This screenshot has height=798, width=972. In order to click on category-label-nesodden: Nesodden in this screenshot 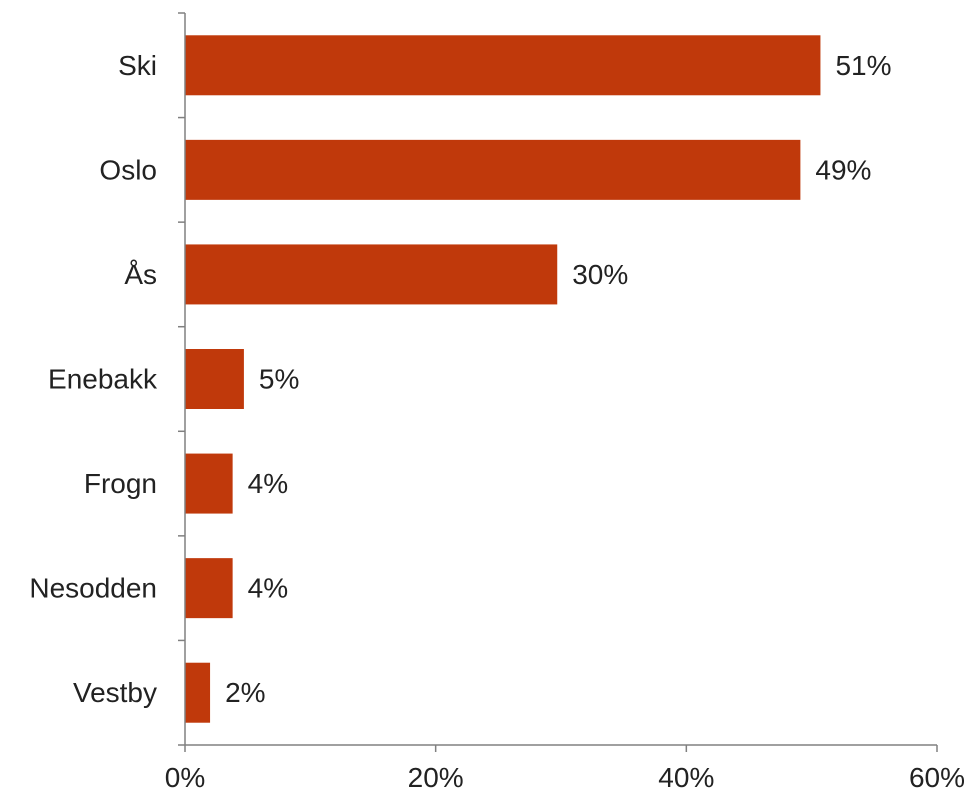, I will do `click(93, 588)`.